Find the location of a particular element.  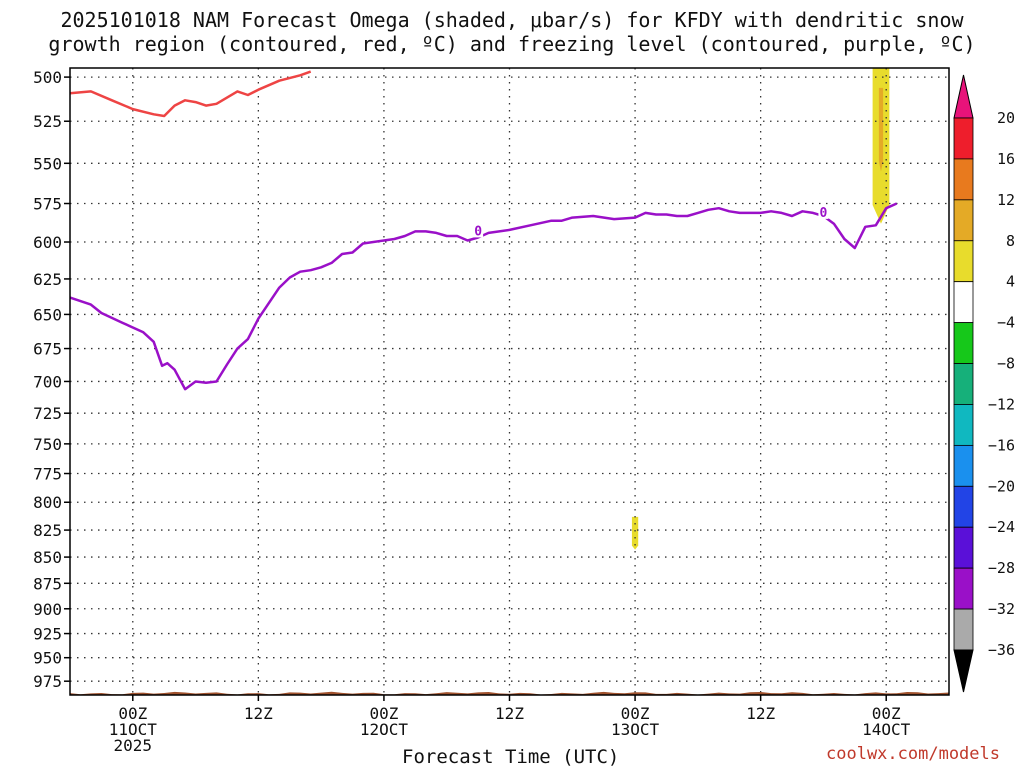

colorbar-tick-label: 8 is located at coordinates (1010, 241).